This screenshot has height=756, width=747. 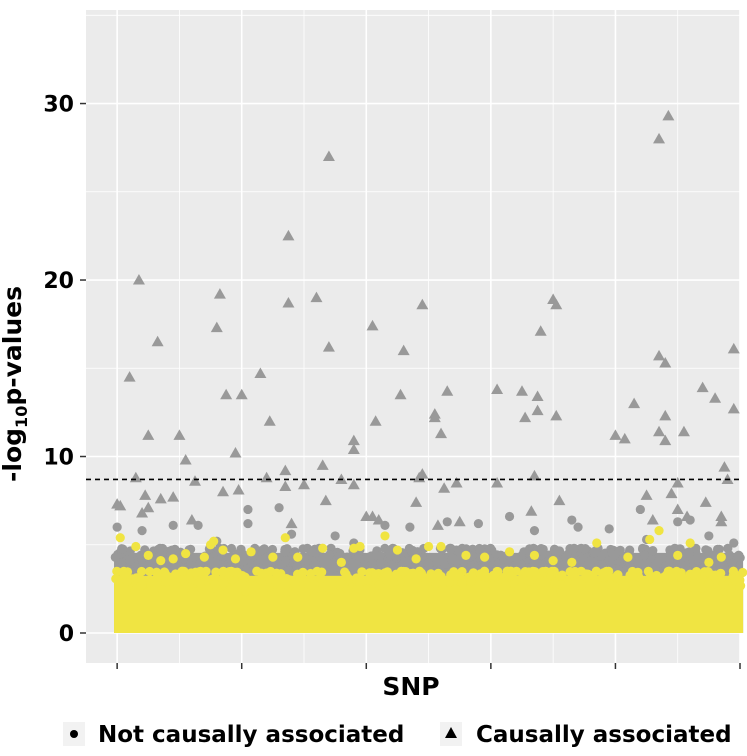 I want to click on highlight-points, so click(x=429, y=579).